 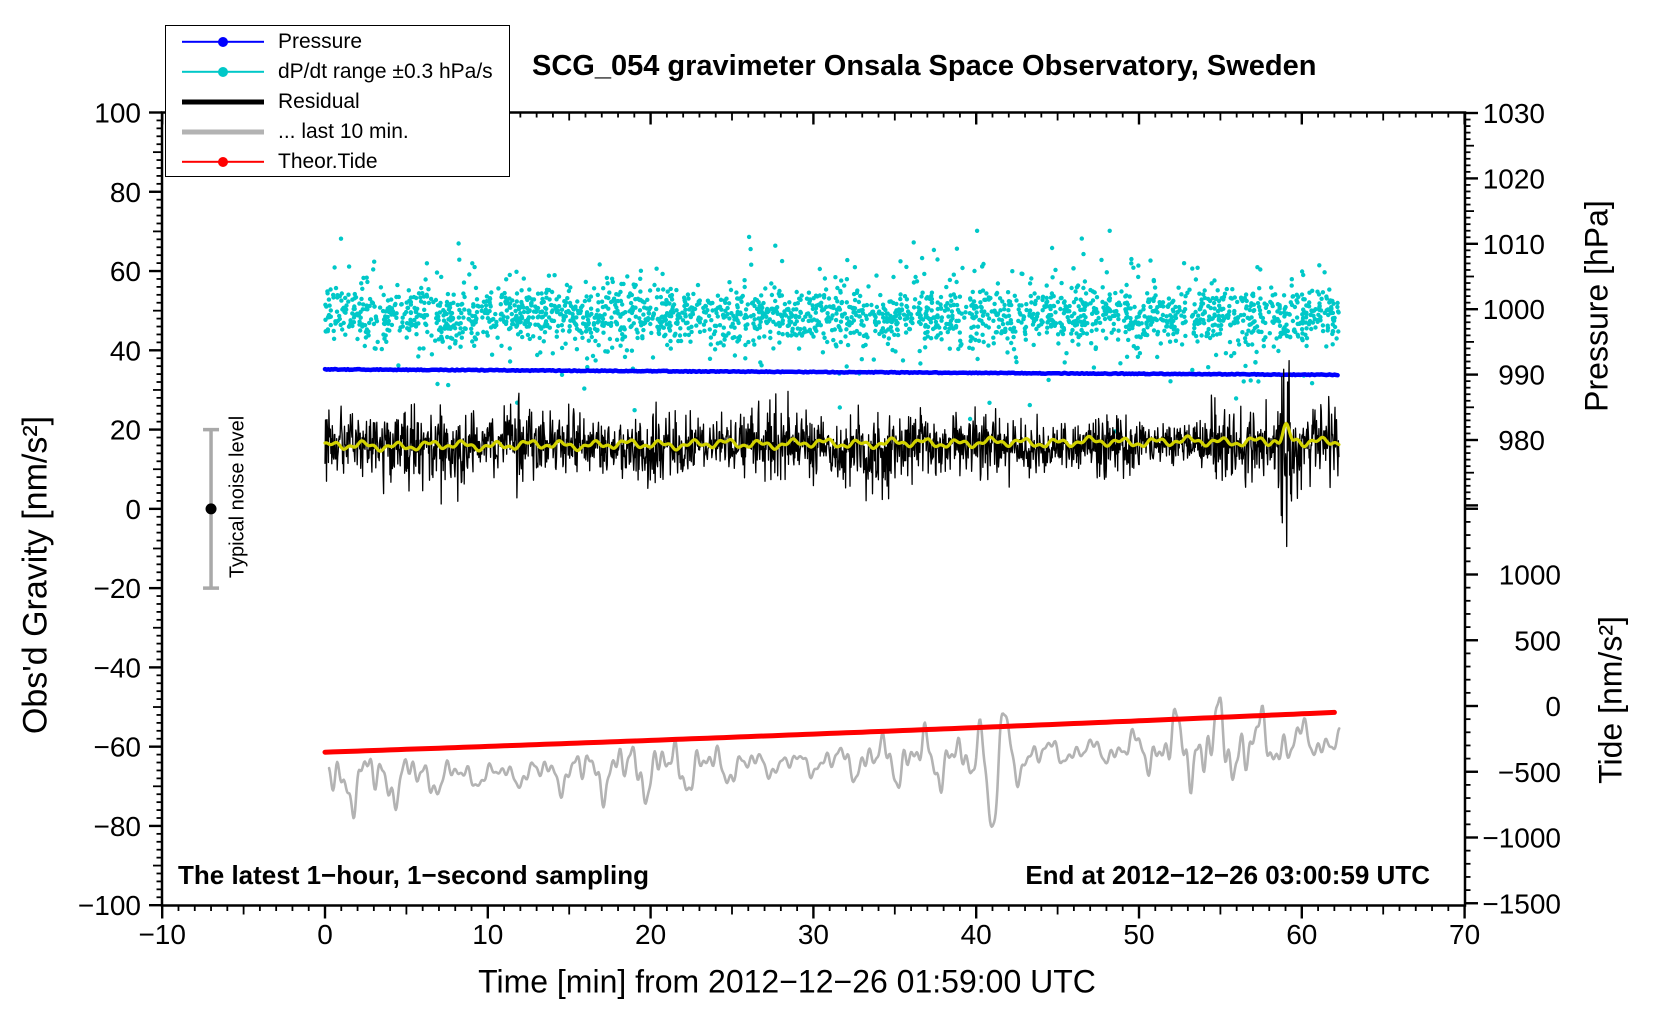 I want to click on axis-title-gravity: Obs'd Gravity [nm/s²], so click(x=35, y=575).